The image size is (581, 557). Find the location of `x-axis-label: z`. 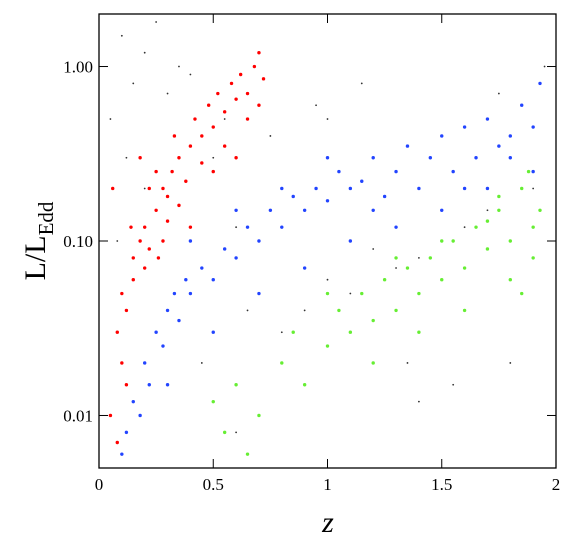

x-axis-label: z is located at coordinates (327, 522).